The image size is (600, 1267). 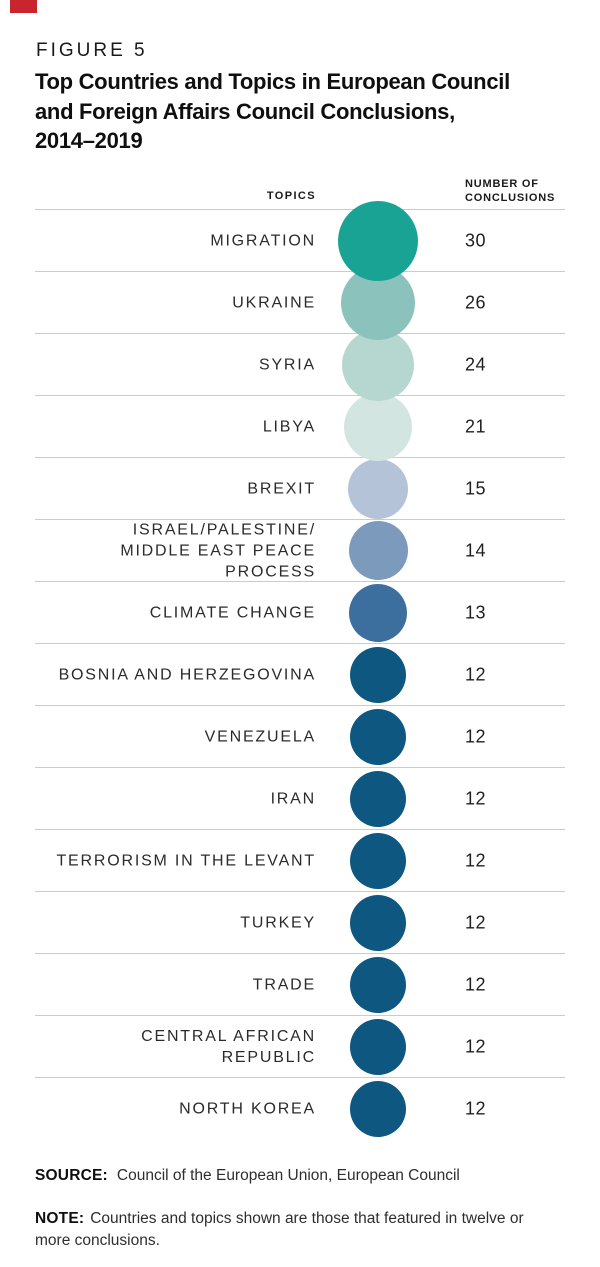 I want to click on topic-label: SYRIA, so click(x=287, y=364).